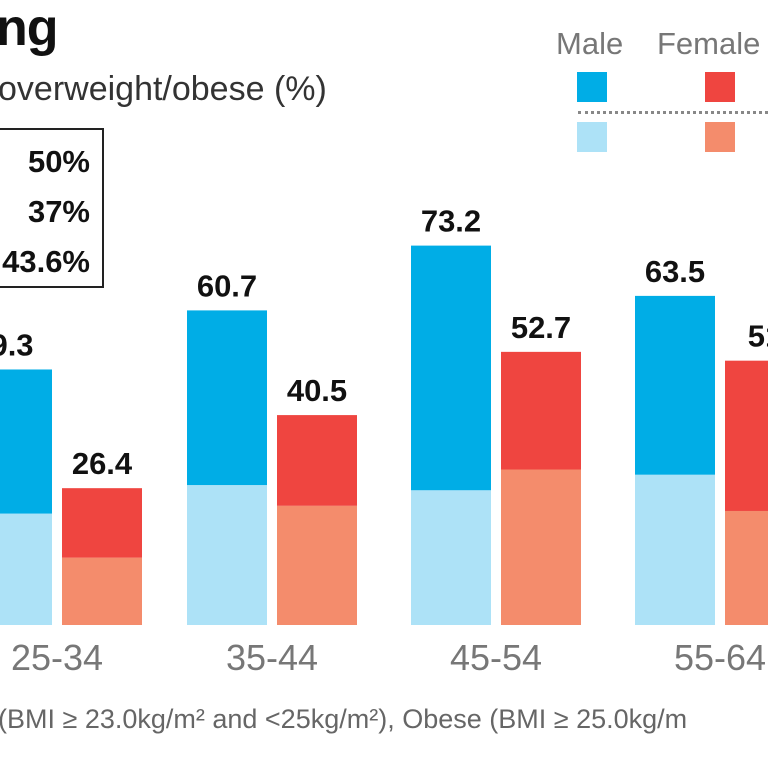  Describe the element at coordinates (227, 398) in the screenshot. I see `male-35-44-obese-bar` at that location.